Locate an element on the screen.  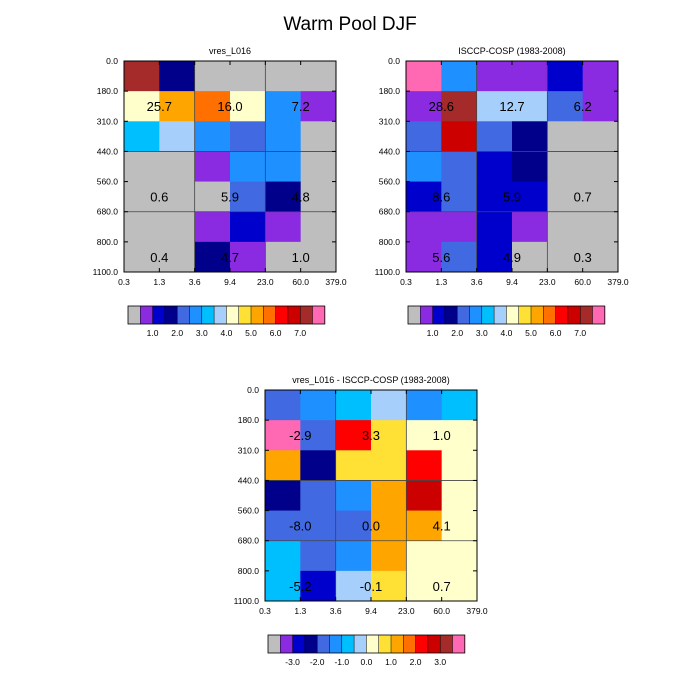
x-tick-label: 60.0 is located at coordinates (582, 282).